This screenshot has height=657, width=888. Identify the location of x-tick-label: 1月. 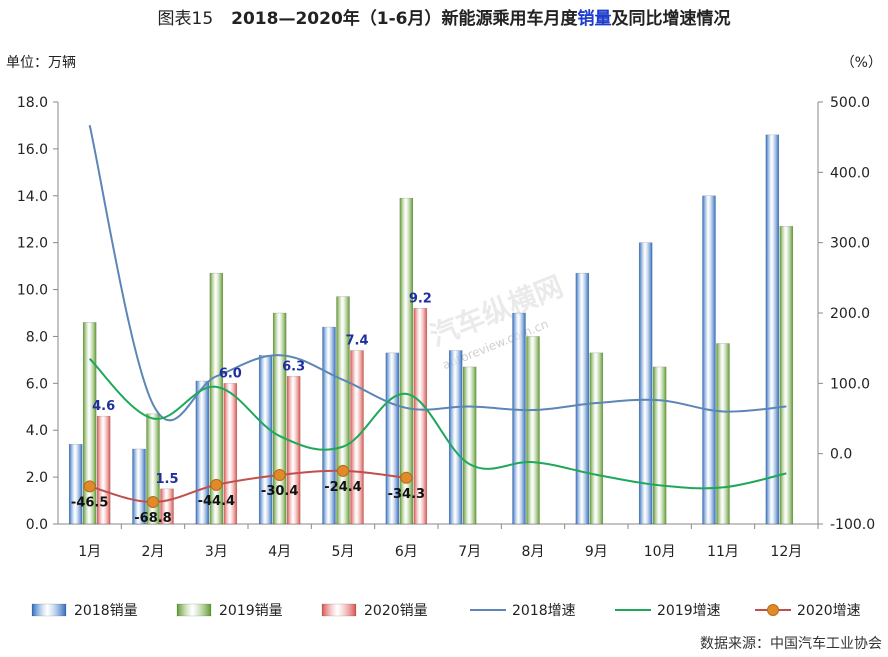
(89, 552).